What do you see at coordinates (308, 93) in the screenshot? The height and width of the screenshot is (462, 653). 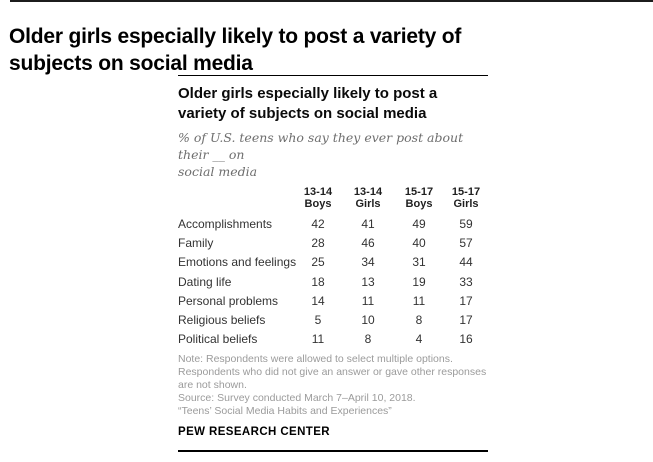 I see `chart-title-line1: Older girls especially likely to post a` at bounding box center [308, 93].